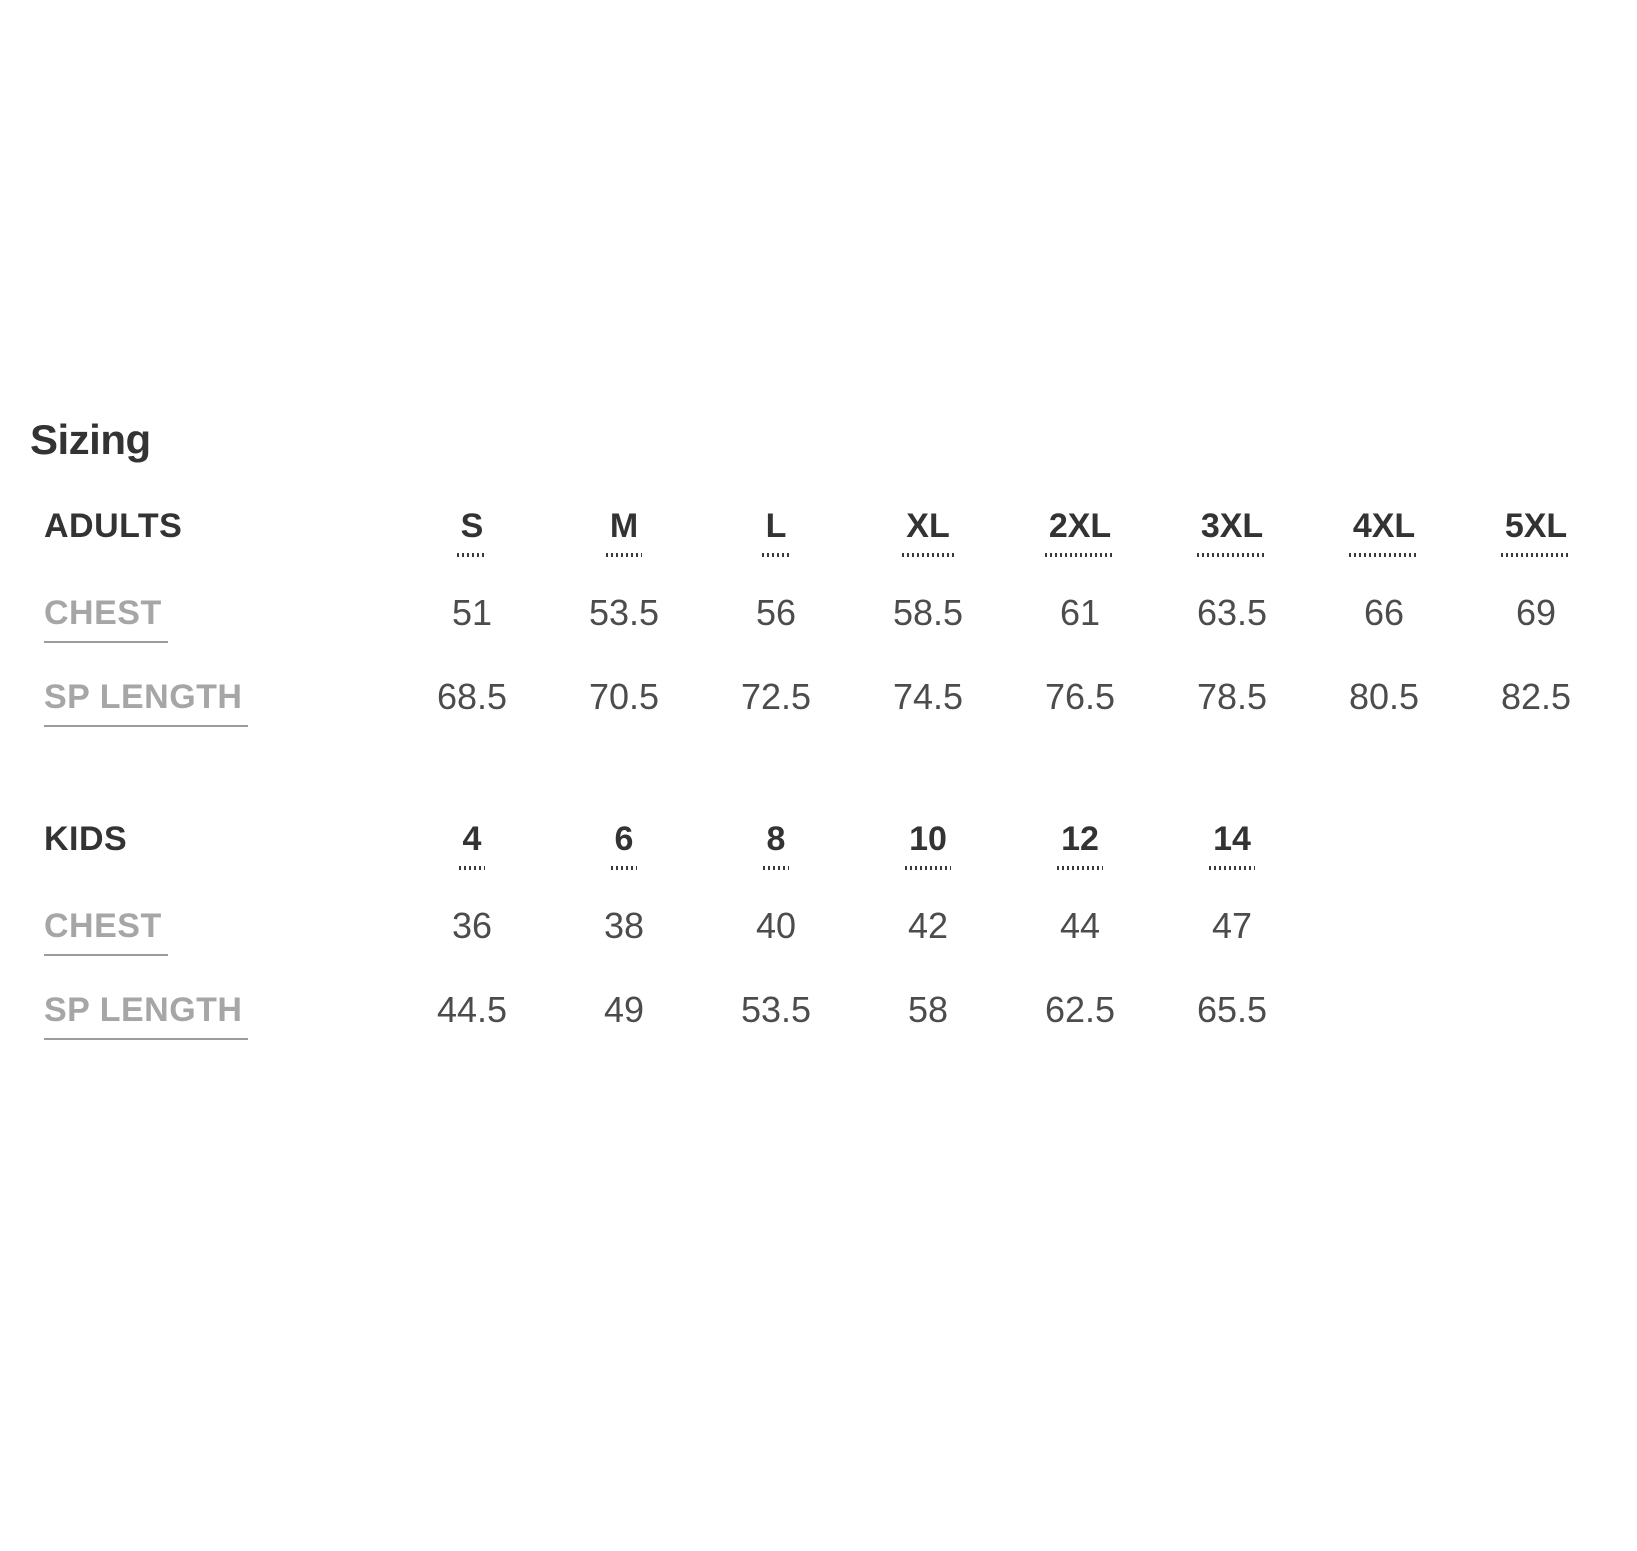 Image resolution: width=1637 pixels, height=1551 pixels. What do you see at coordinates (823, 1015) in the screenshot?
I see `kids-sp-length-row: SP LENGTH 44.5 49 53.5 58 62.5 65.5` at bounding box center [823, 1015].